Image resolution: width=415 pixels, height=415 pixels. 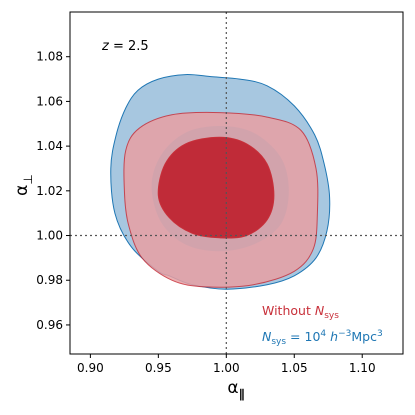 I want to click on x-tick-label: 0.90, so click(x=90, y=368).